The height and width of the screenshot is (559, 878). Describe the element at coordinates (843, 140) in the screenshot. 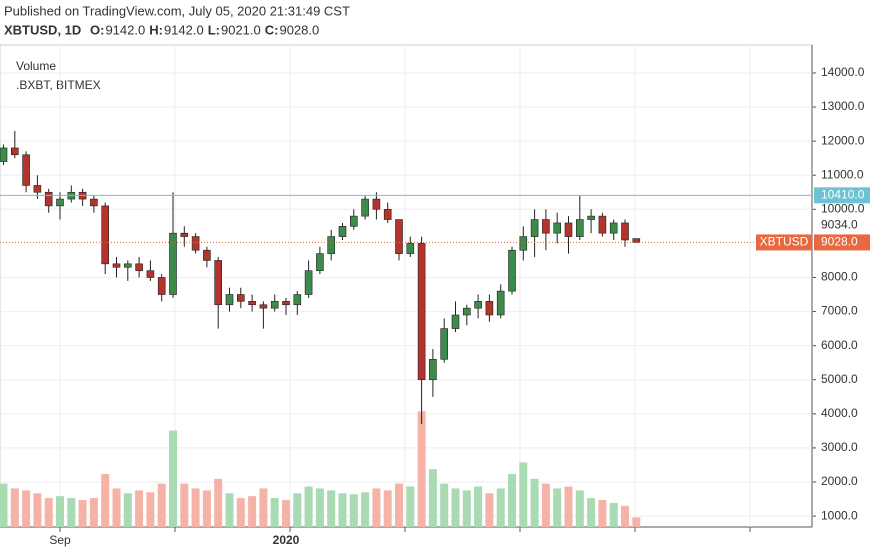

I see `y-tick-label: 12000.0` at that location.